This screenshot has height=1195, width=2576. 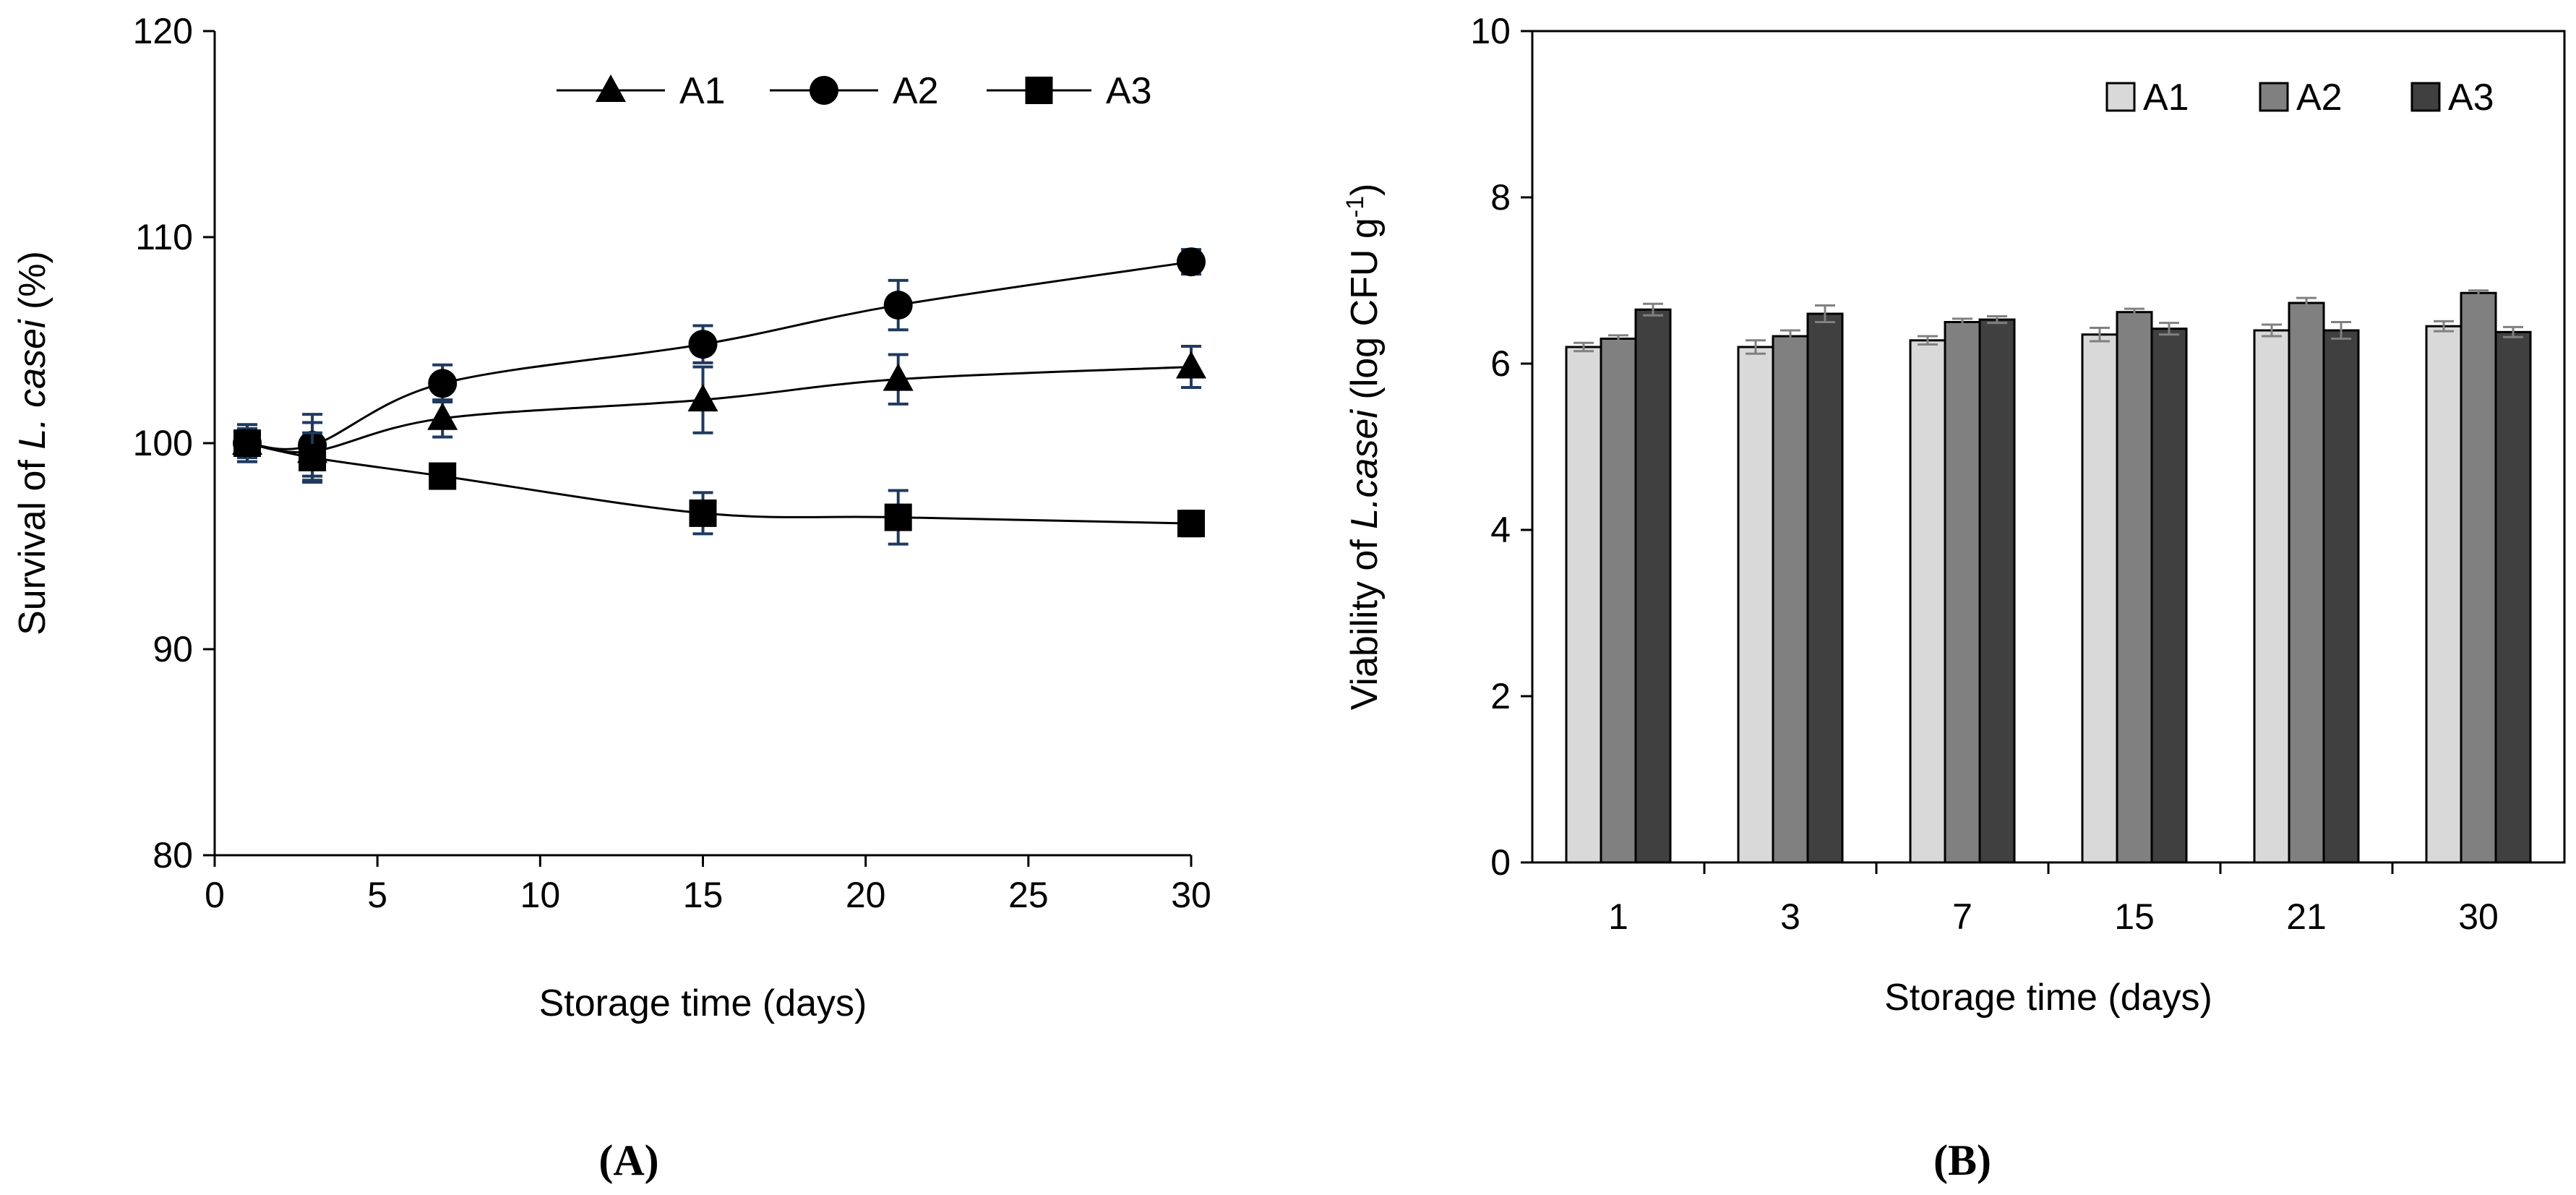 I want to click on series-a1, so click(x=719, y=414).